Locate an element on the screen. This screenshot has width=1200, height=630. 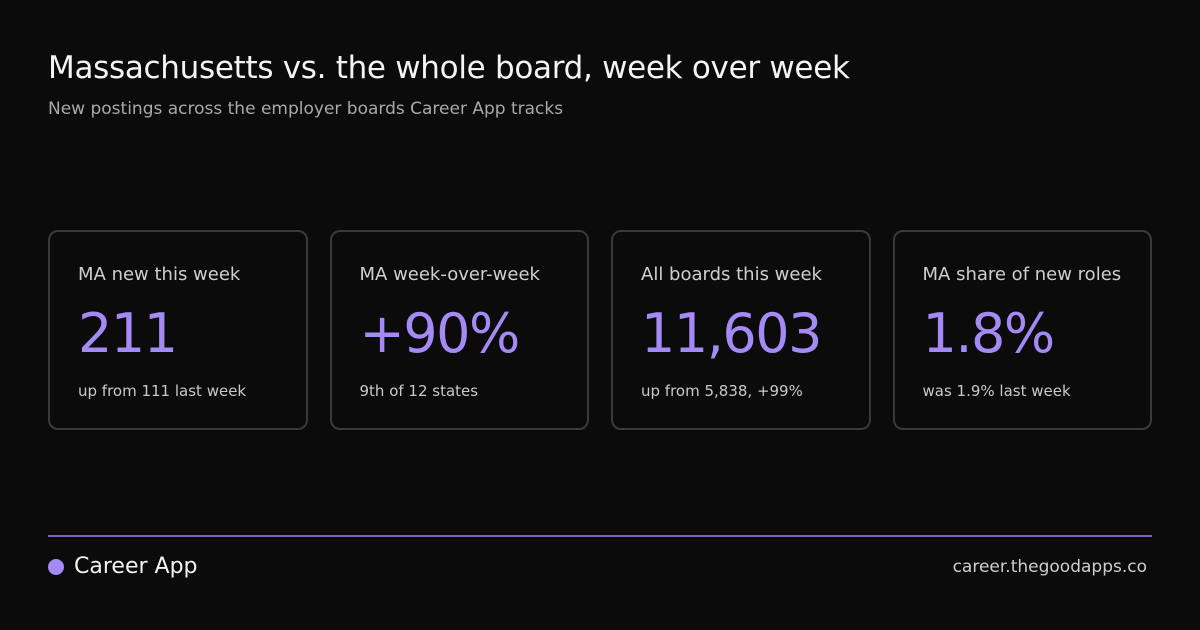
divider is located at coordinates (600, 536).